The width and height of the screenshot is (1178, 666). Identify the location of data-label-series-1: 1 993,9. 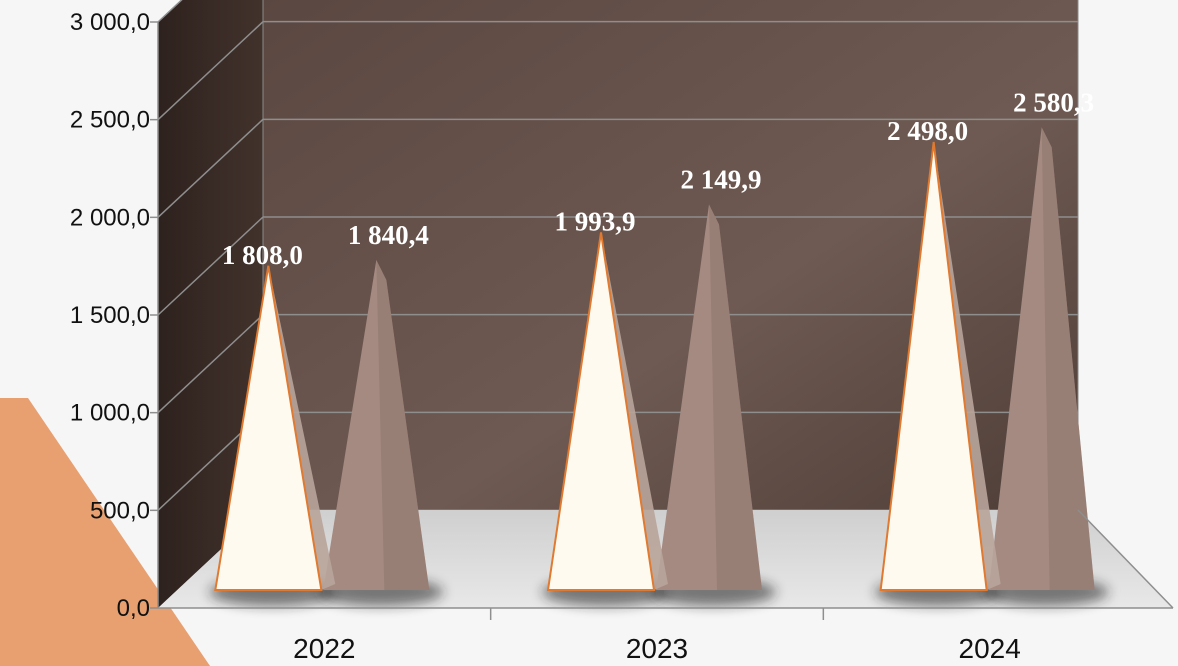
(595, 221).